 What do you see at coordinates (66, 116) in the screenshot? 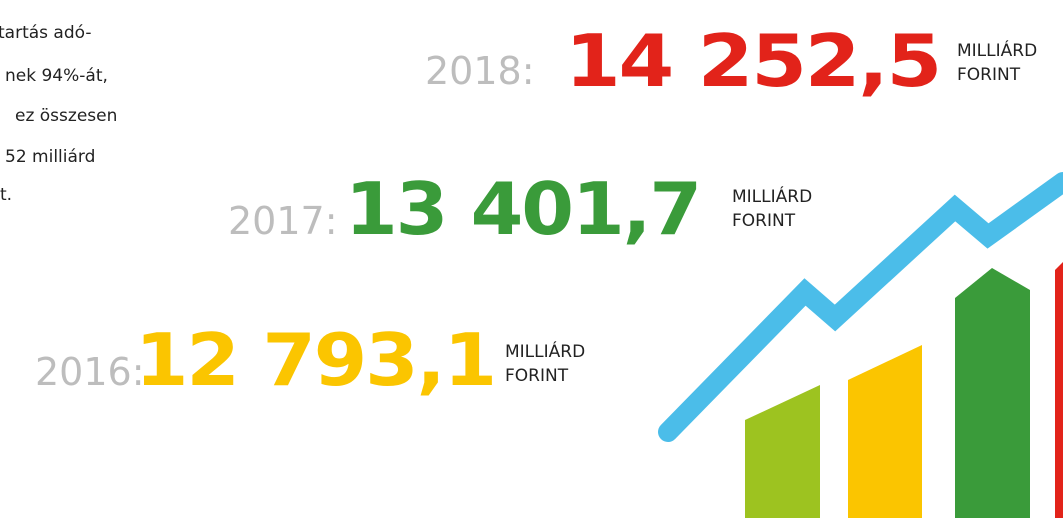
I see `intro-line: ez összesen` at bounding box center [66, 116].